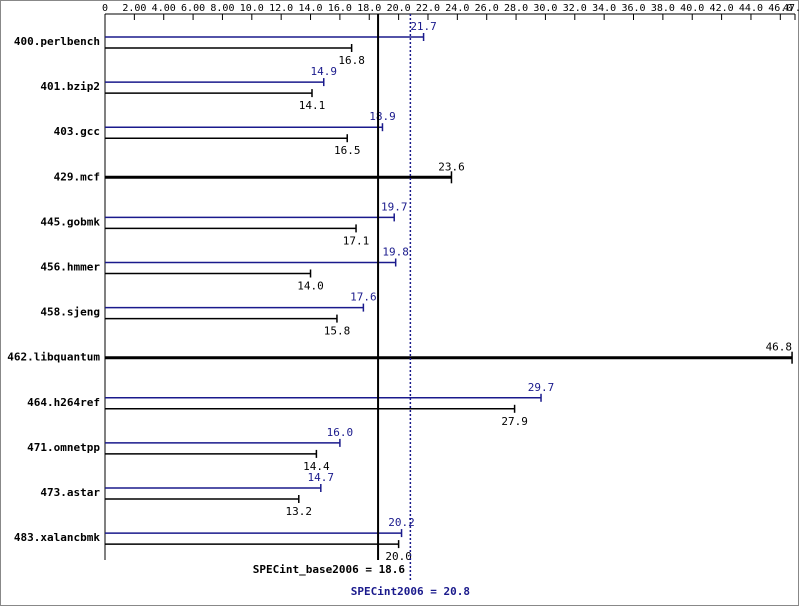  Describe the element at coordinates (487, 8) in the screenshot. I see `x-tick-label: 26.0` at that location.